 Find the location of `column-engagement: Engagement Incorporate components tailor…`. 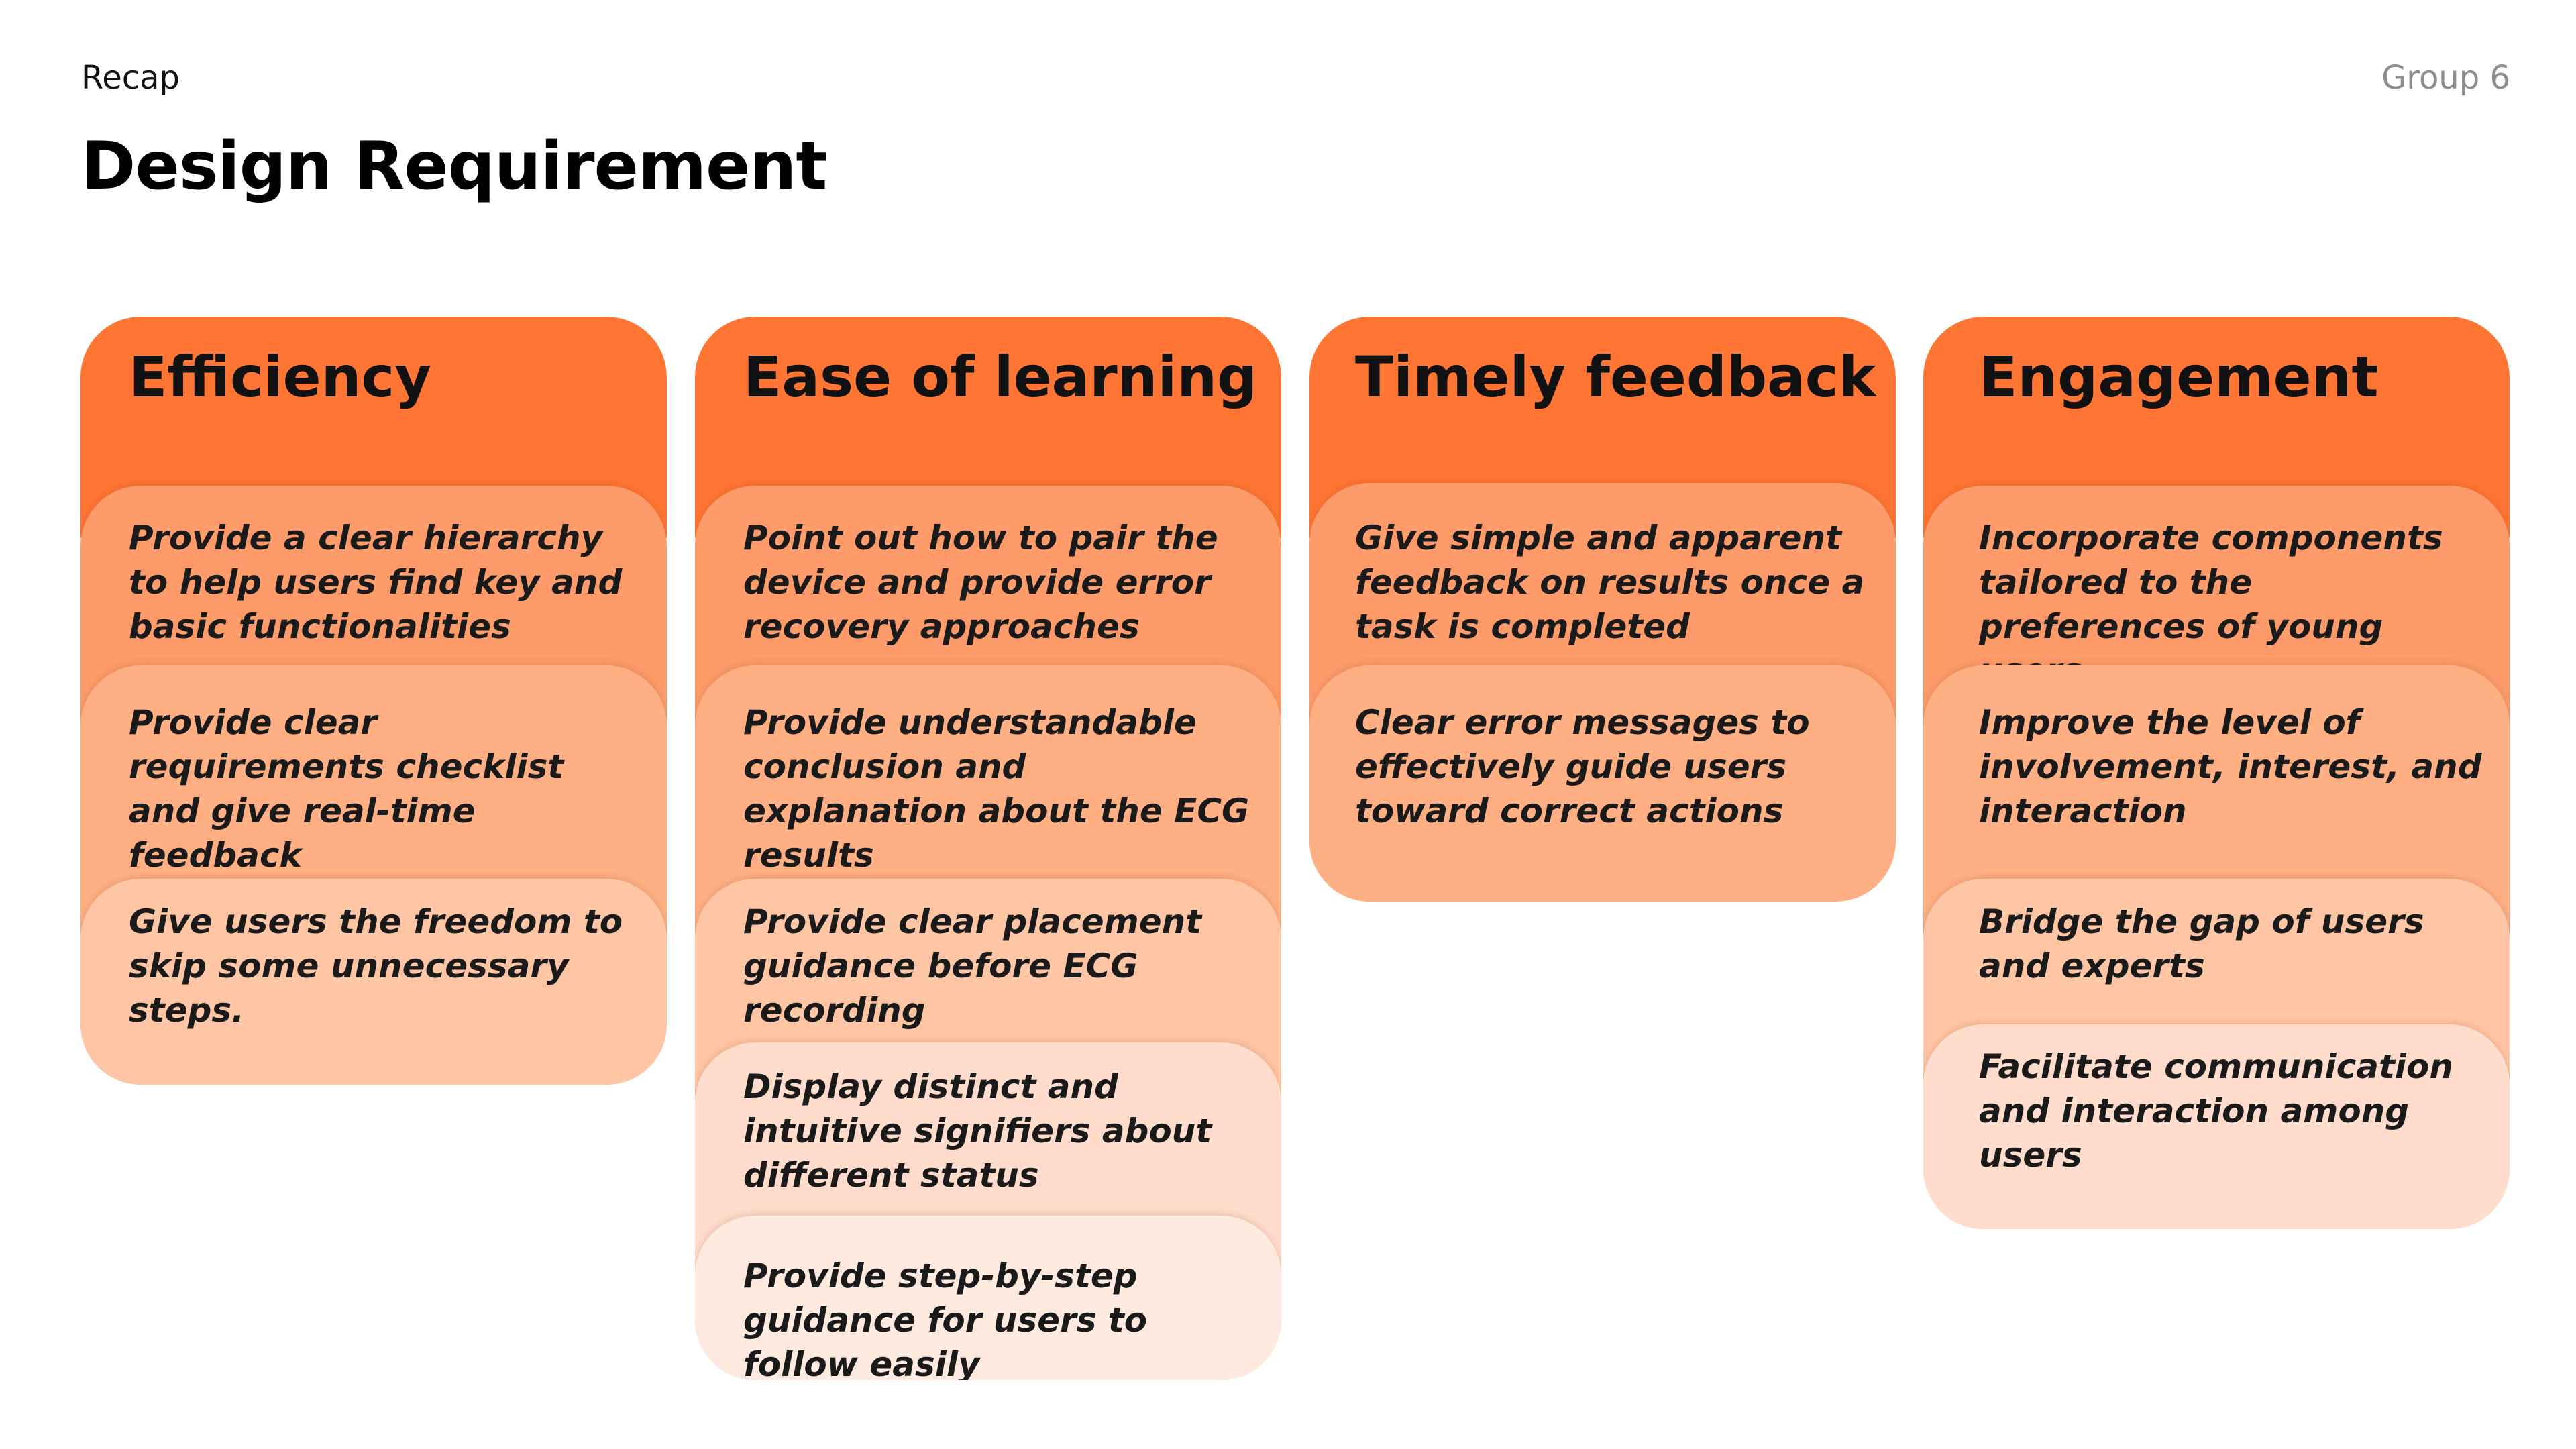

column-engagement: Engagement Incorporate components tailor… is located at coordinates (2216, 773).